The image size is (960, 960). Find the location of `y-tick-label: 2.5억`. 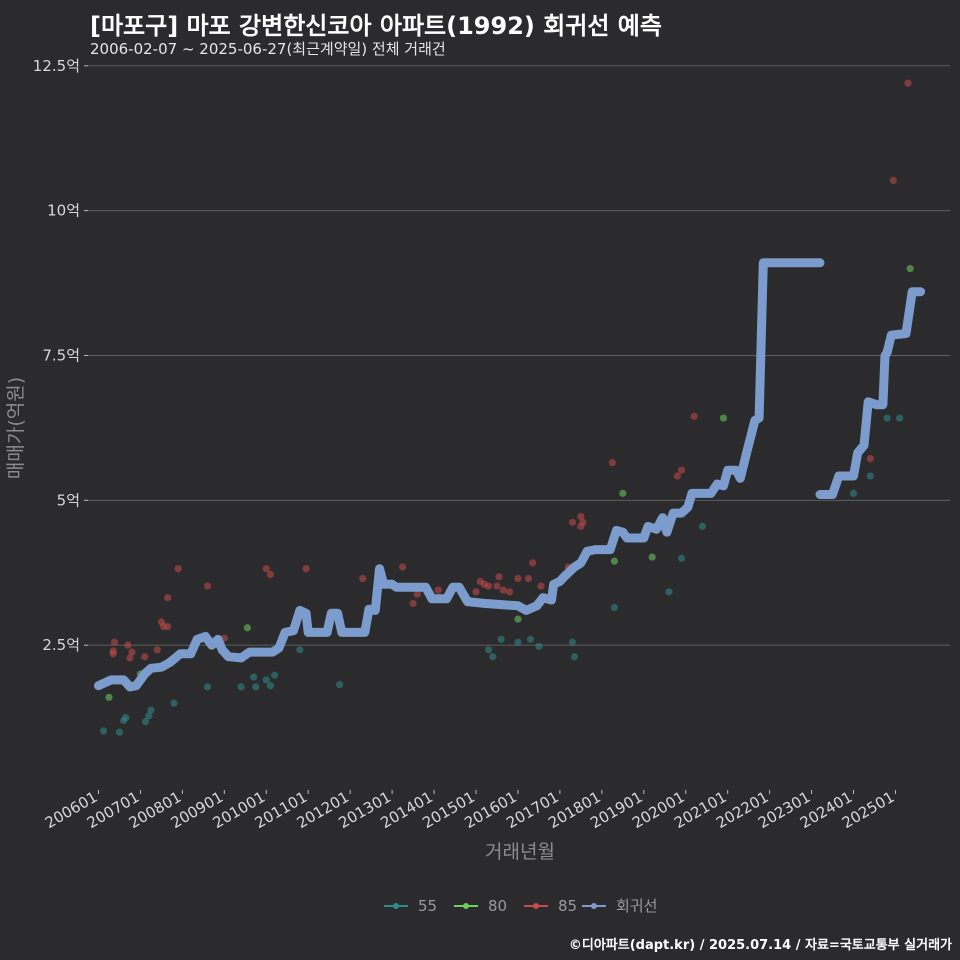

y-tick-label: 2.5억 is located at coordinates (61, 645).